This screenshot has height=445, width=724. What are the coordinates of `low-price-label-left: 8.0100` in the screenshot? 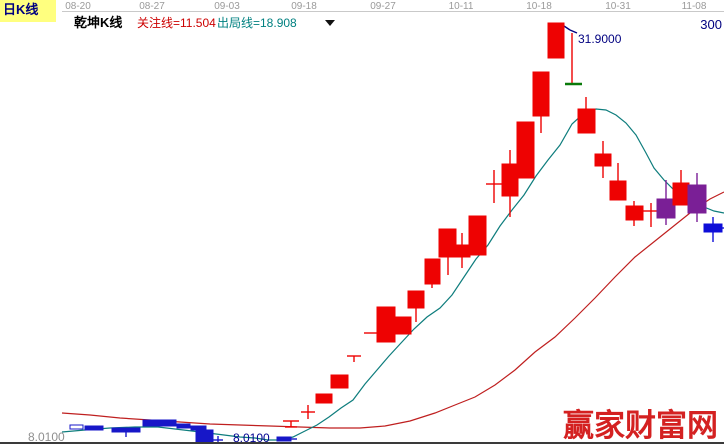 It's located at (46, 437).